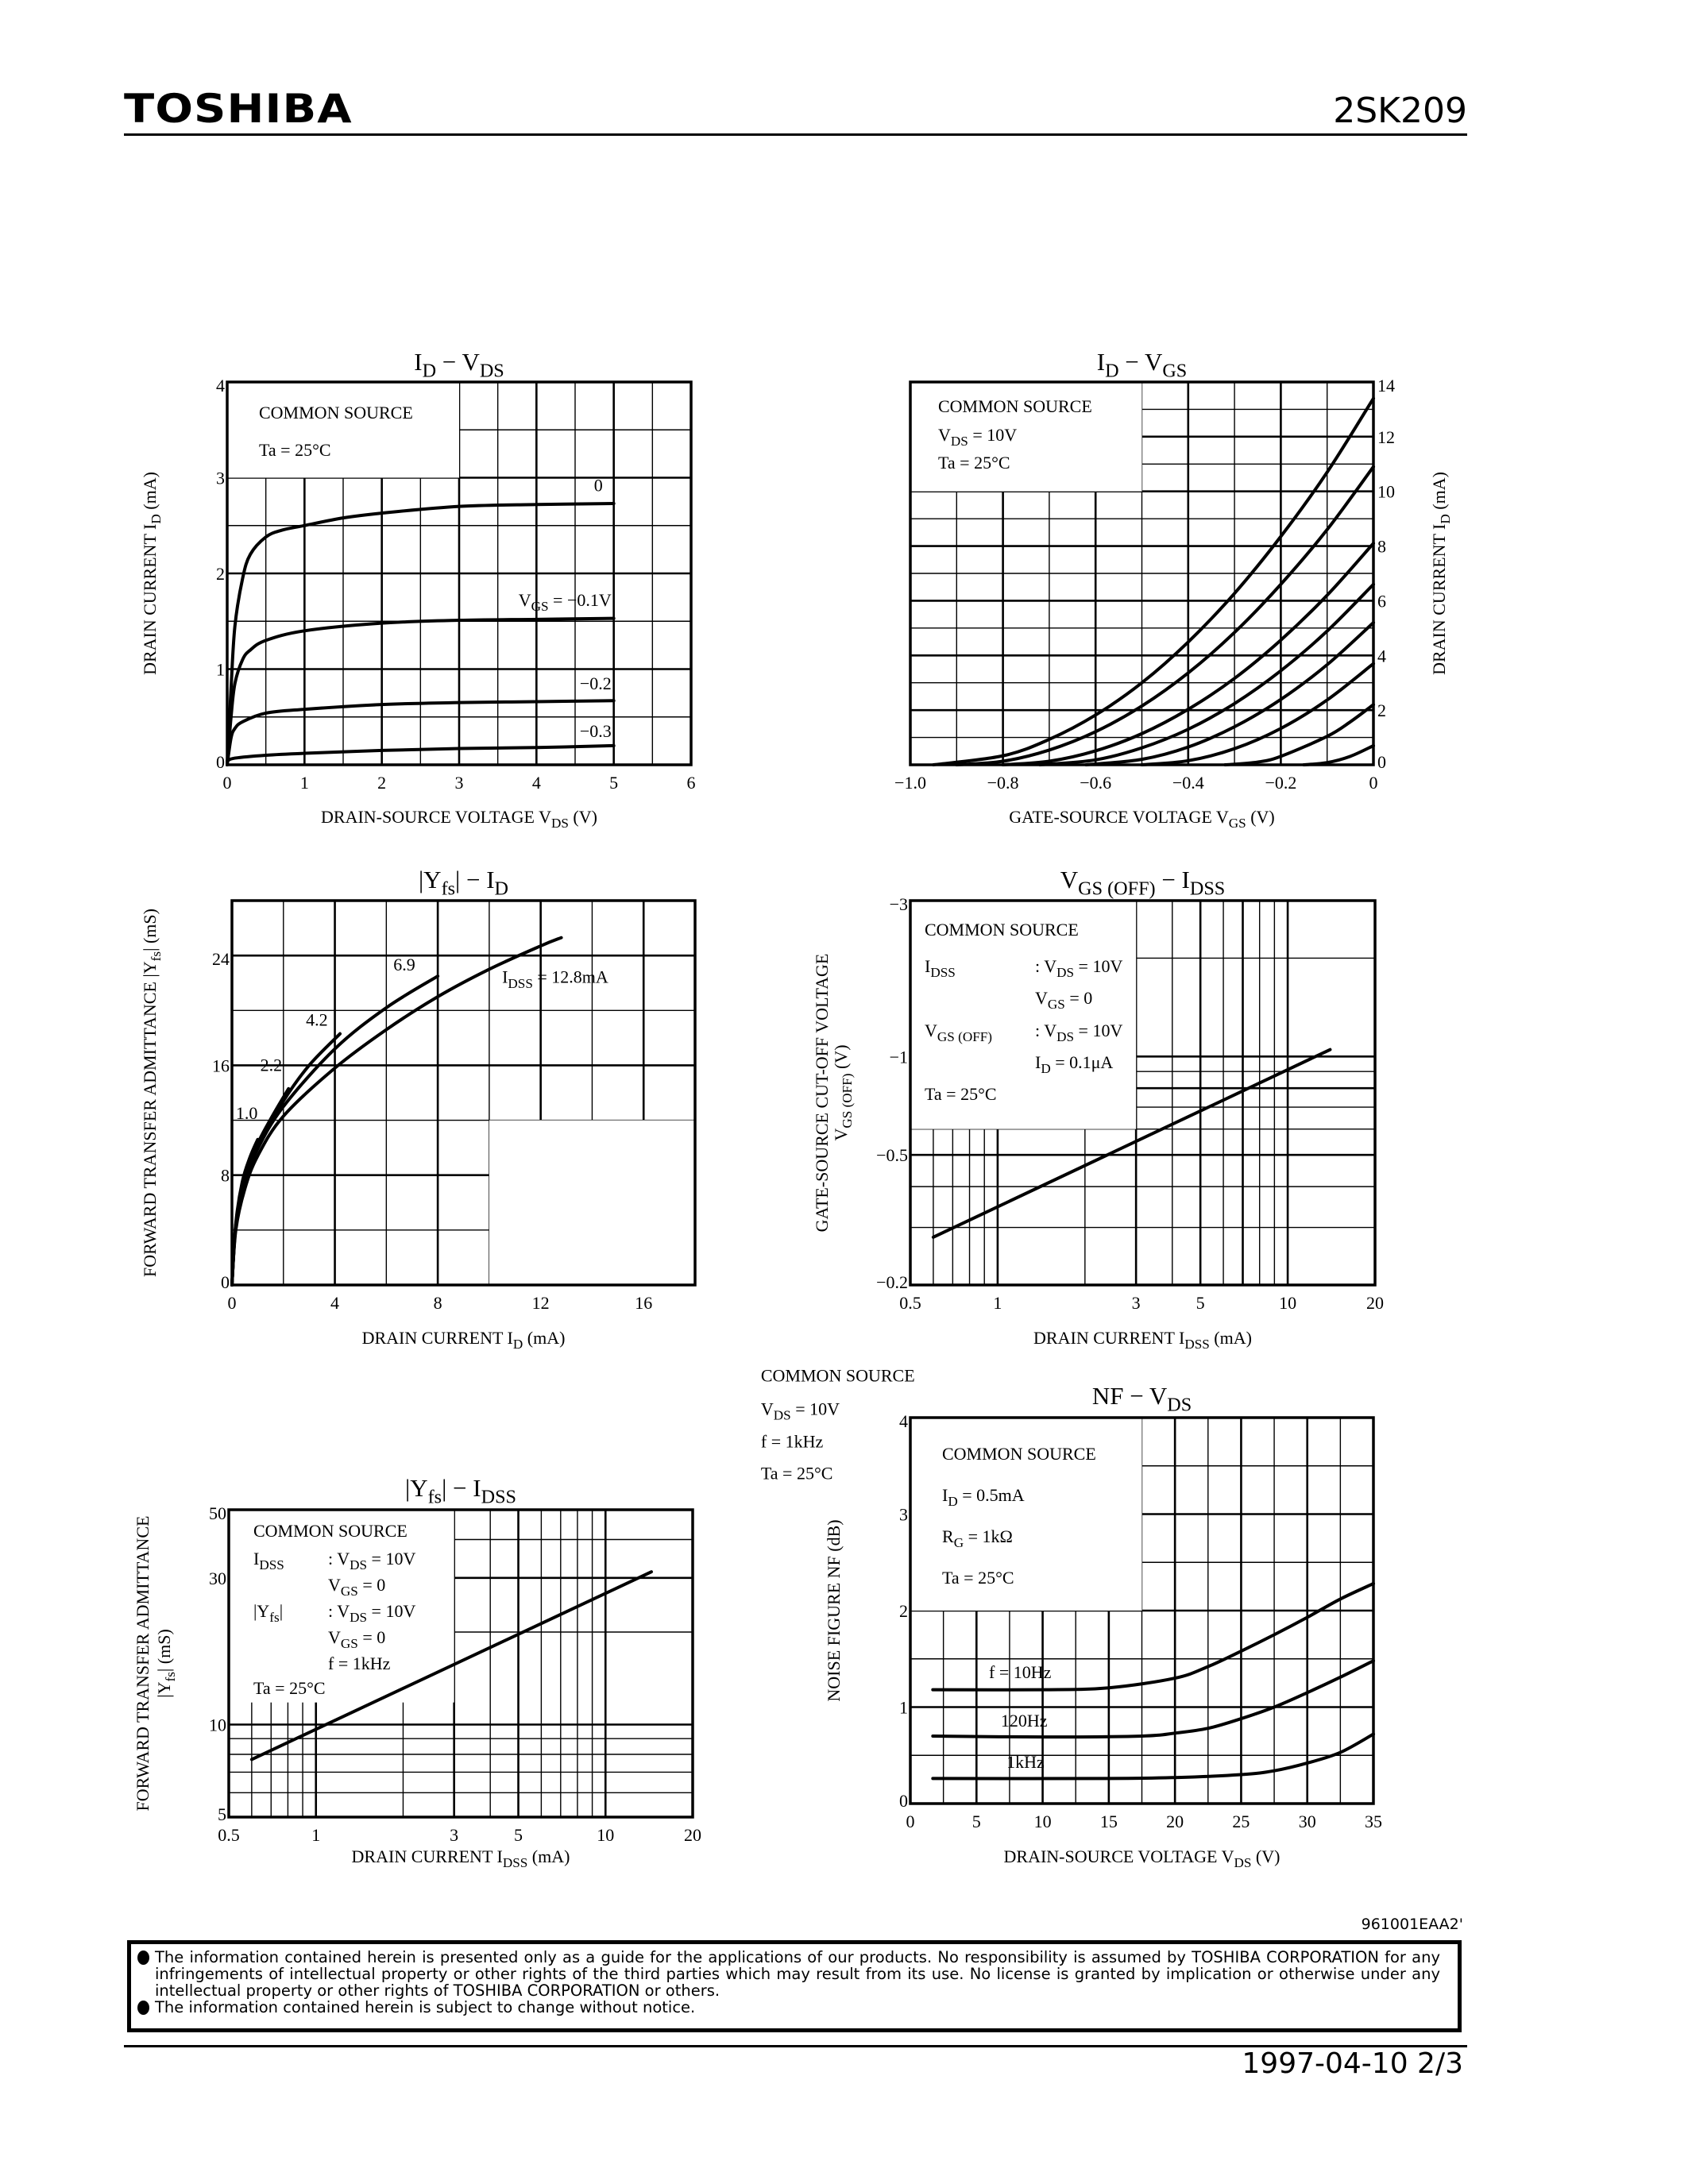 This screenshot has height=2184, width=1688. I want to click on x-tick-label: 15, so click(1109, 1822).